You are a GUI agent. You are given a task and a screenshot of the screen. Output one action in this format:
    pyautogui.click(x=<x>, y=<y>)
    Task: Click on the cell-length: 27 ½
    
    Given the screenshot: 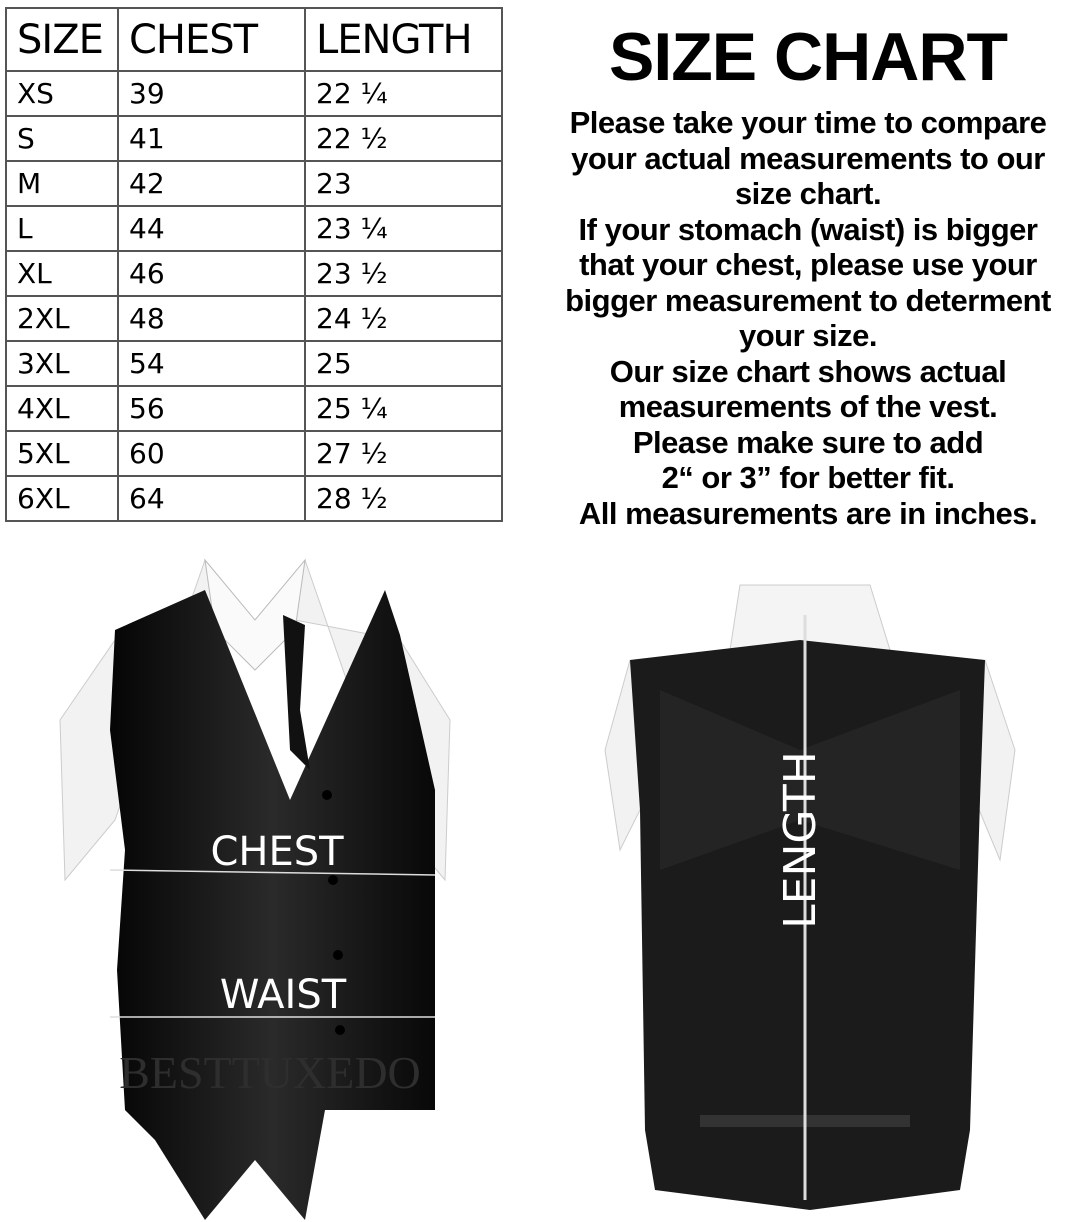 What is the action you would take?
    pyautogui.click(x=403, y=453)
    